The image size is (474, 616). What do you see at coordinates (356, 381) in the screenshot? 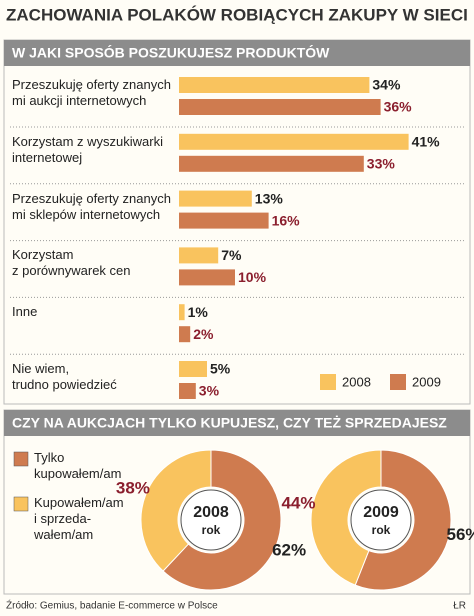
I see `legend-label: 2008` at bounding box center [356, 381].